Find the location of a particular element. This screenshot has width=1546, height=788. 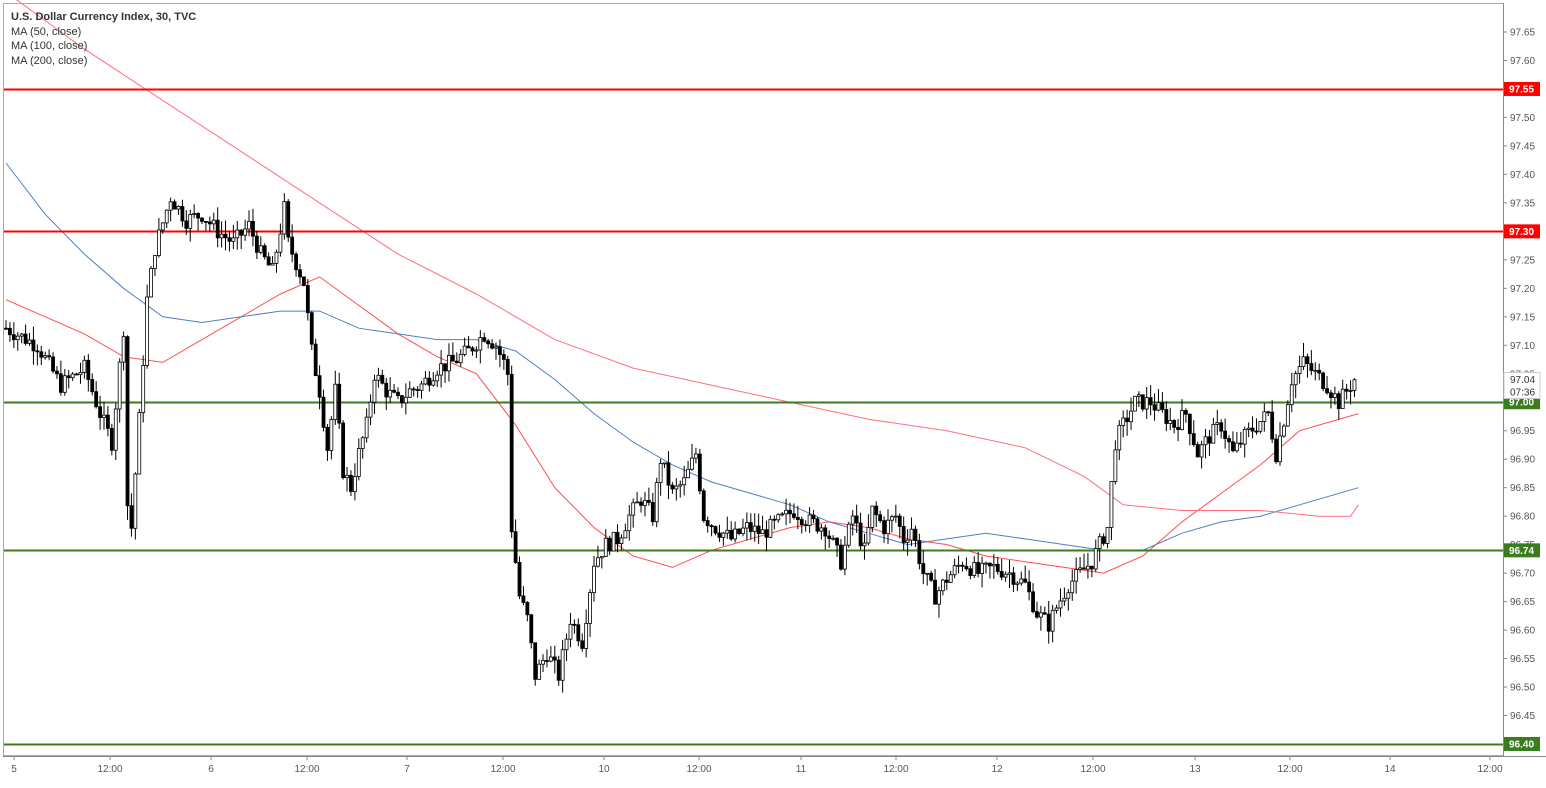

x-tick-label: 12:00 is located at coordinates (502, 769).